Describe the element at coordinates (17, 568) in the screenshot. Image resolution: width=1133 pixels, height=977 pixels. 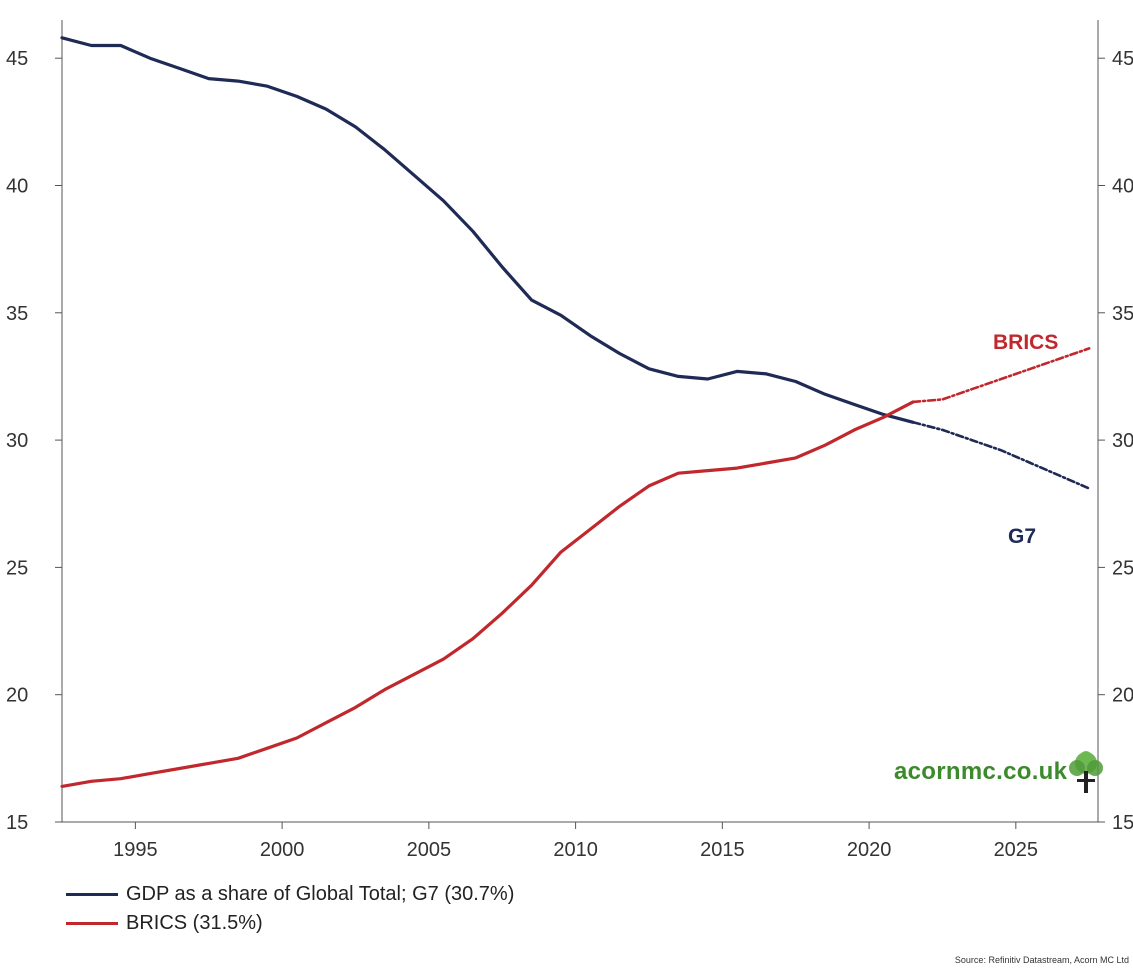
I see `y-tick-label-left: 25` at that location.